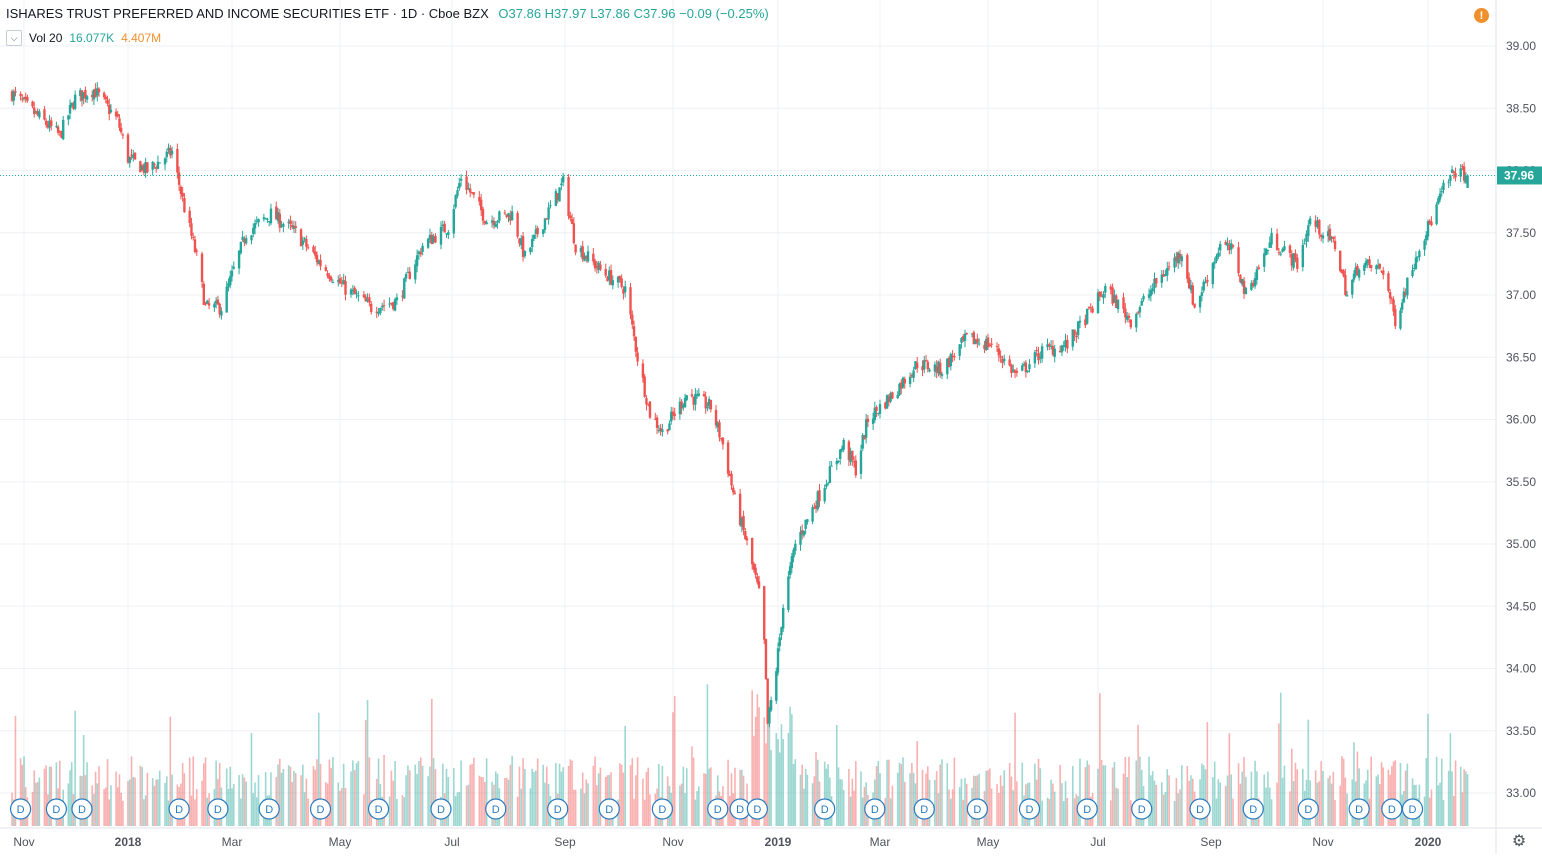 This screenshot has width=1542, height=859. Describe the element at coordinates (14, 38) in the screenshot. I see `chevron-down-icon: ⌵` at that location.